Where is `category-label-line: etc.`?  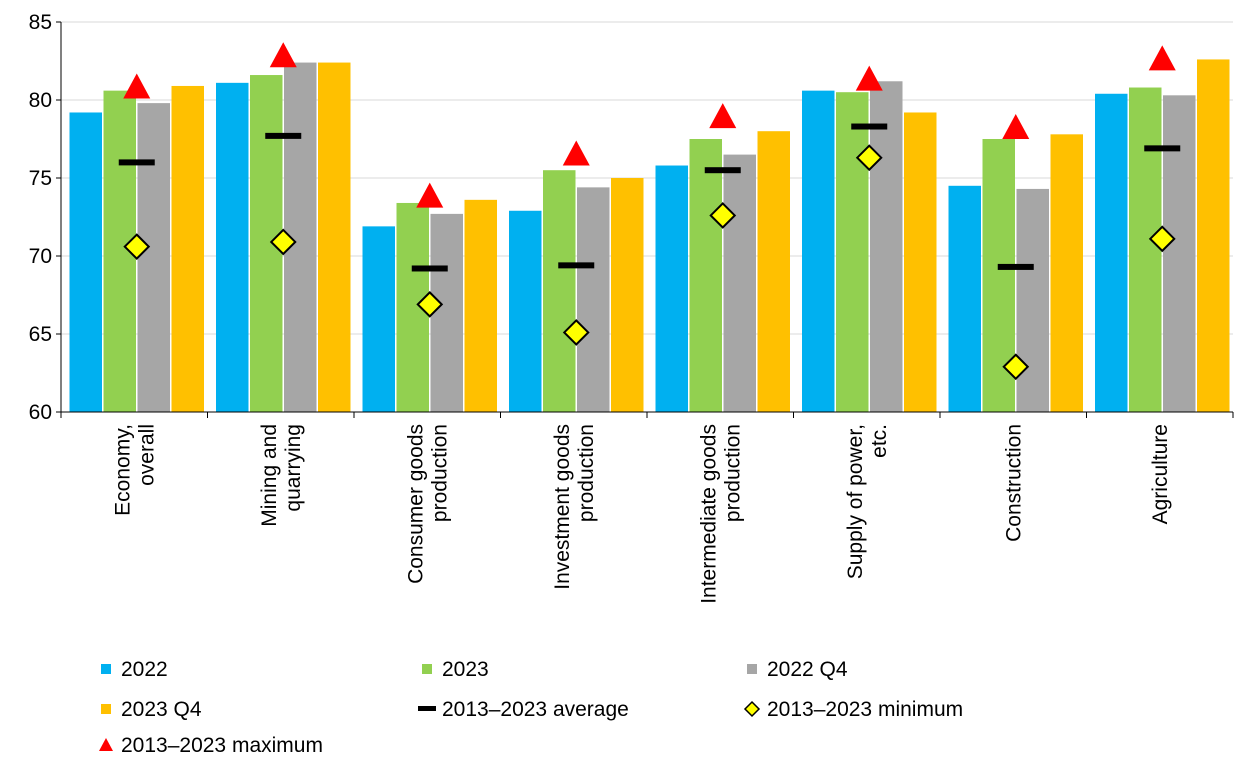 category-label-line: etc. is located at coordinates (879, 441).